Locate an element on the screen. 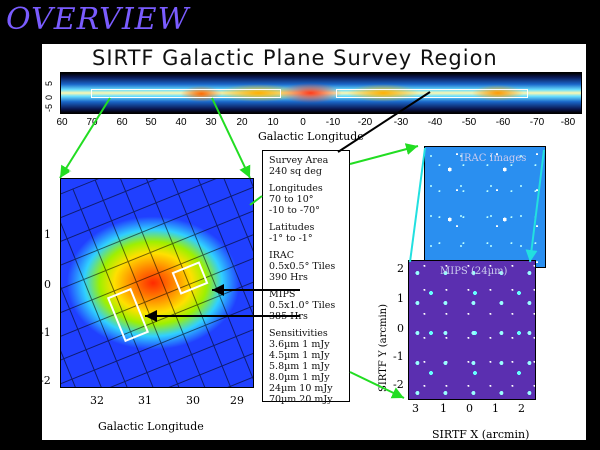 Image resolution: width=600 pixels, height=450 pixels. info-longitudes-1: 70 to 10° is located at coordinates (291, 199).